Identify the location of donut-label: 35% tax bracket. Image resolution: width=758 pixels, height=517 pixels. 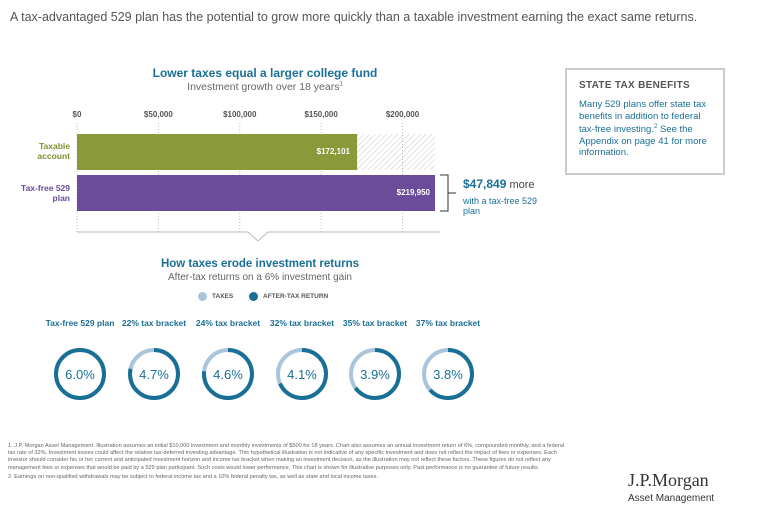
(375, 323).